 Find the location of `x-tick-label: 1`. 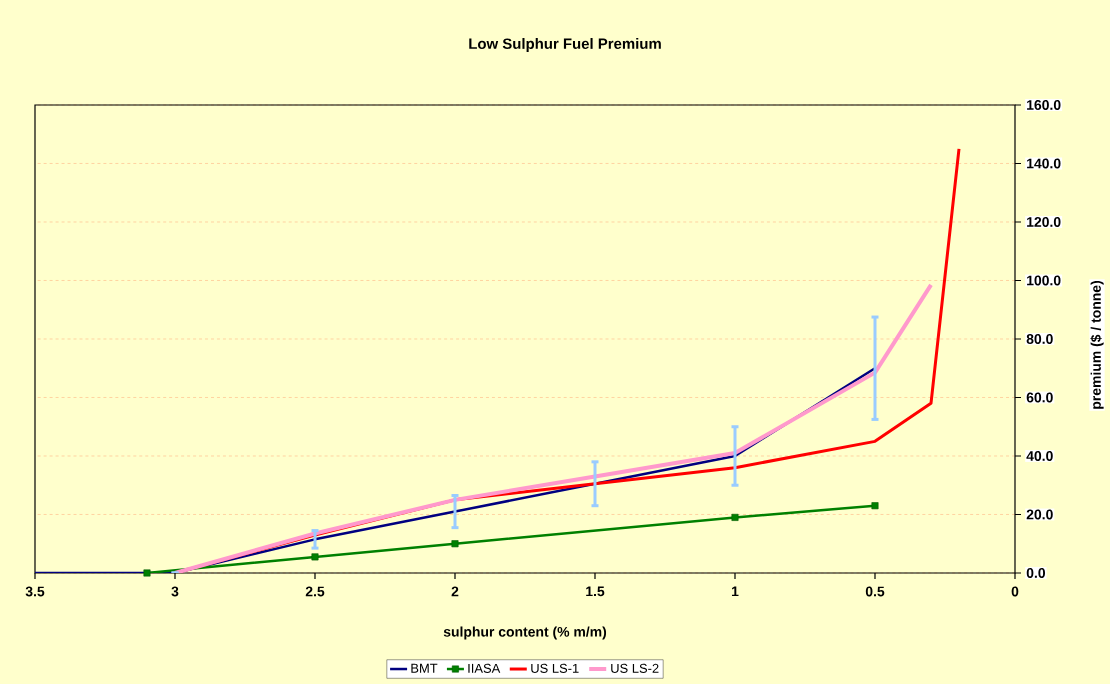

x-tick-label: 1 is located at coordinates (735, 591).